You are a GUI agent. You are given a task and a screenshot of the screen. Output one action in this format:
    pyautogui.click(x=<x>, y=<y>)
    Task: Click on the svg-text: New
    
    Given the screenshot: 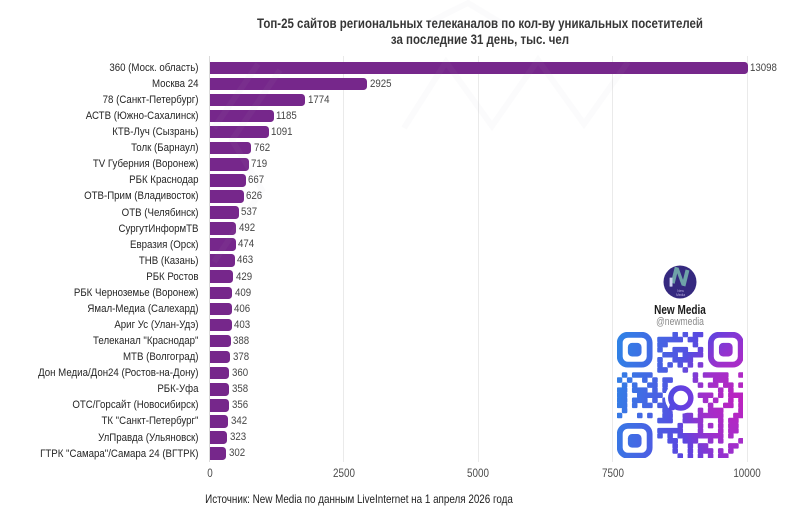 What is the action you would take?
    pyautogui.click(x=680, y=291)
    